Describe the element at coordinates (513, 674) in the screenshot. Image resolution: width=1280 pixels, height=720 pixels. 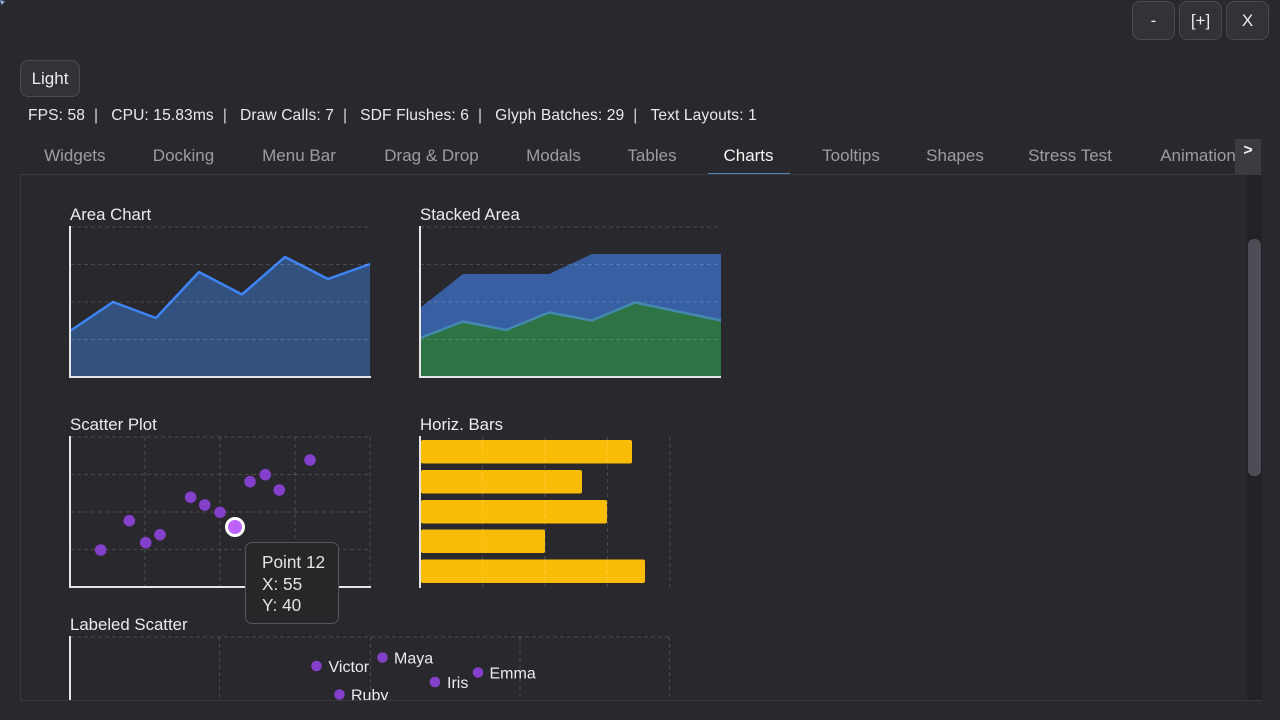
I see `svg-text: Emma` at that location.